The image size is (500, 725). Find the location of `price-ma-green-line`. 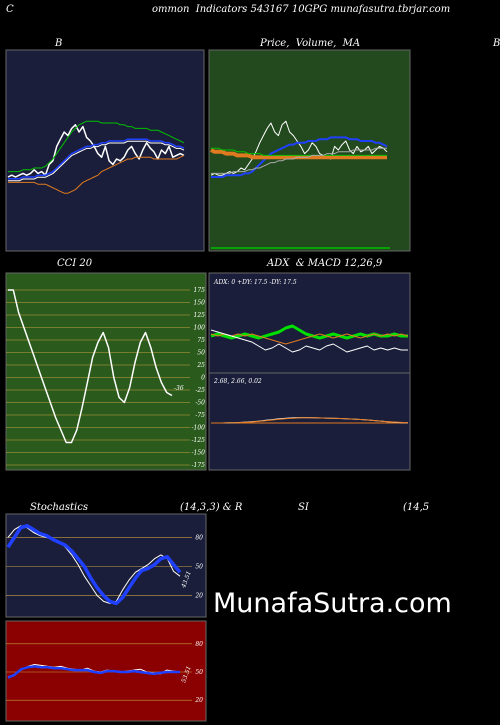

price-ma-green-line is located at coordinates (299, 151).